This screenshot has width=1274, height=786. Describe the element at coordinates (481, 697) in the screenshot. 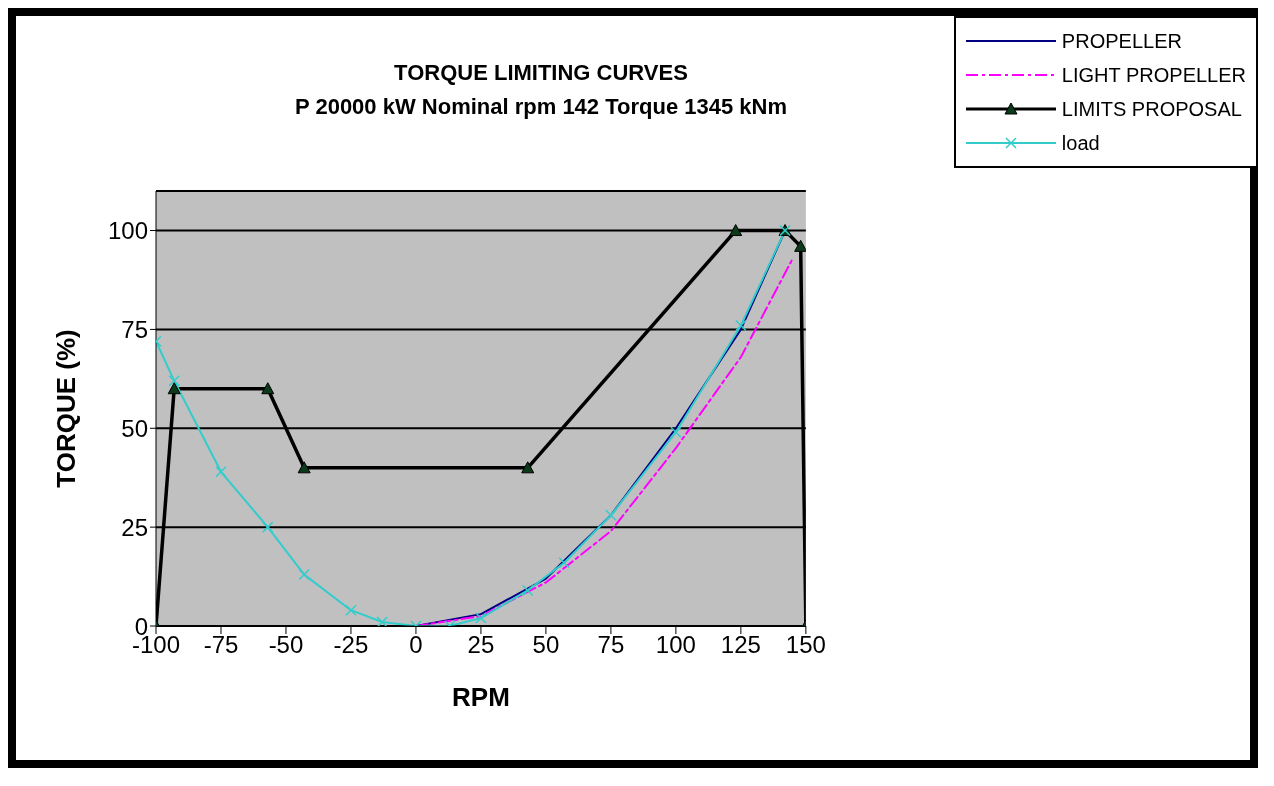

I see `x-axis-title: RPM` at that location.